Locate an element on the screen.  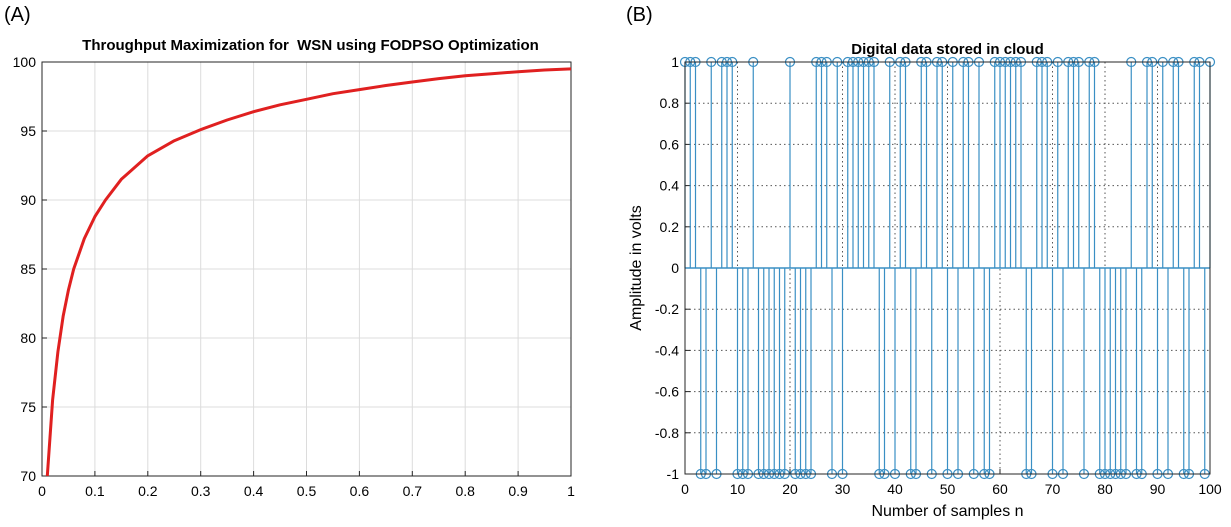
y-tick-label: 0 is located at coordinates (675, 268).